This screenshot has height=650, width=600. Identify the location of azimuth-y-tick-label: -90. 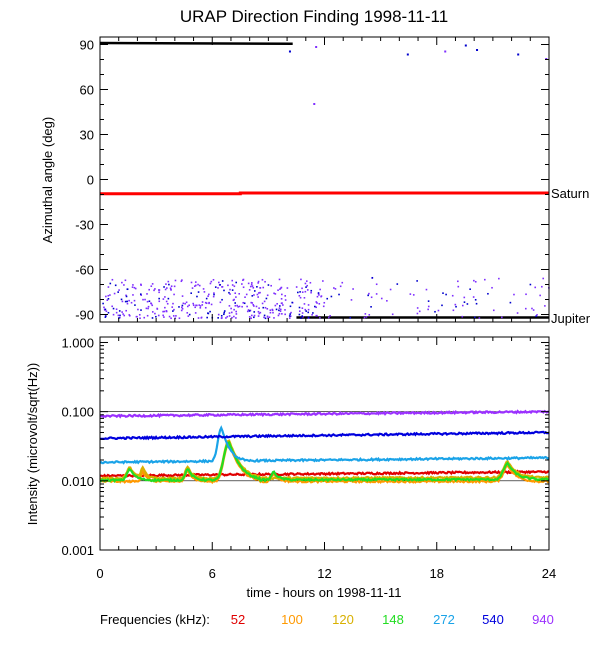
(84, 315).